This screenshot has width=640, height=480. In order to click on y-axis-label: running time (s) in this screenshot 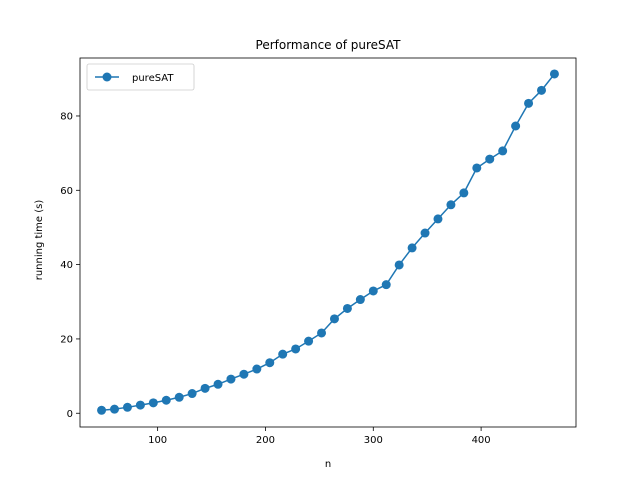, I will do `click(39, 240)`.